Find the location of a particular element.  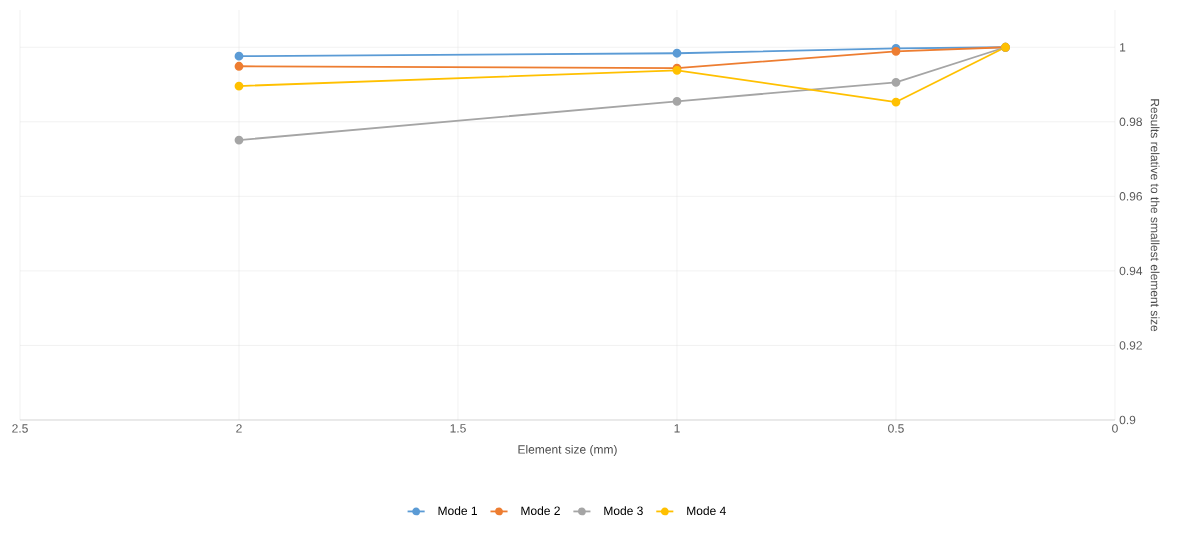

legend-label: Mode 4 is located at coordinates (706, 510).